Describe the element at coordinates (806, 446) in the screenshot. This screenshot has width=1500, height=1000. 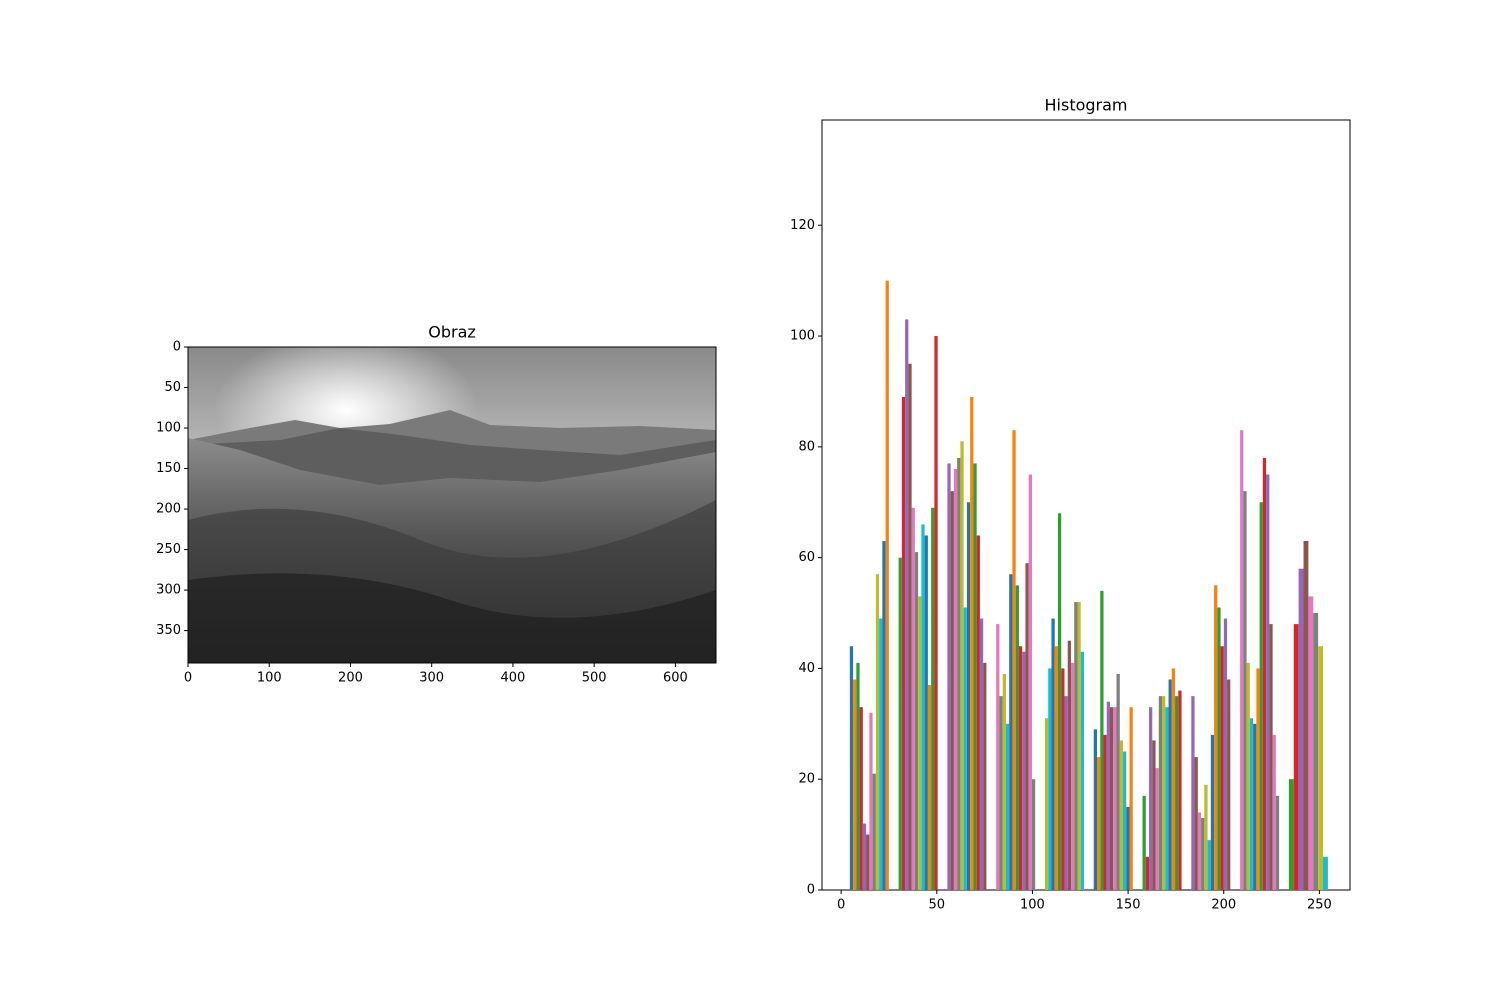
I see `y-tick-label: 80` at that location.